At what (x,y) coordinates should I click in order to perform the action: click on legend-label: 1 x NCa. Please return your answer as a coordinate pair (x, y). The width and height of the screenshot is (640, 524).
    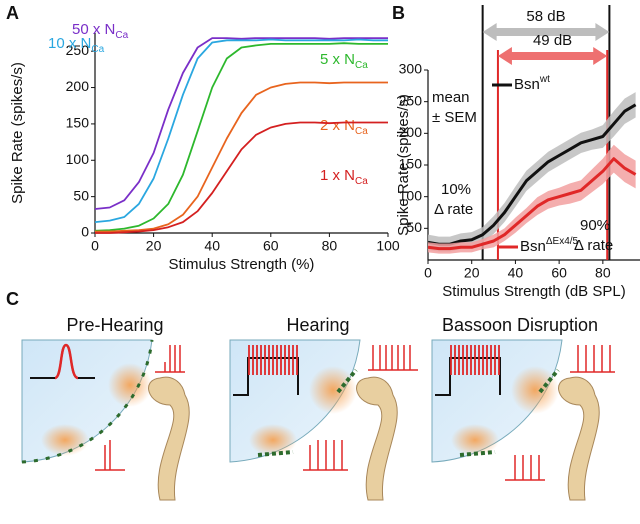
    Looking at the image, I should click on (344, 177).